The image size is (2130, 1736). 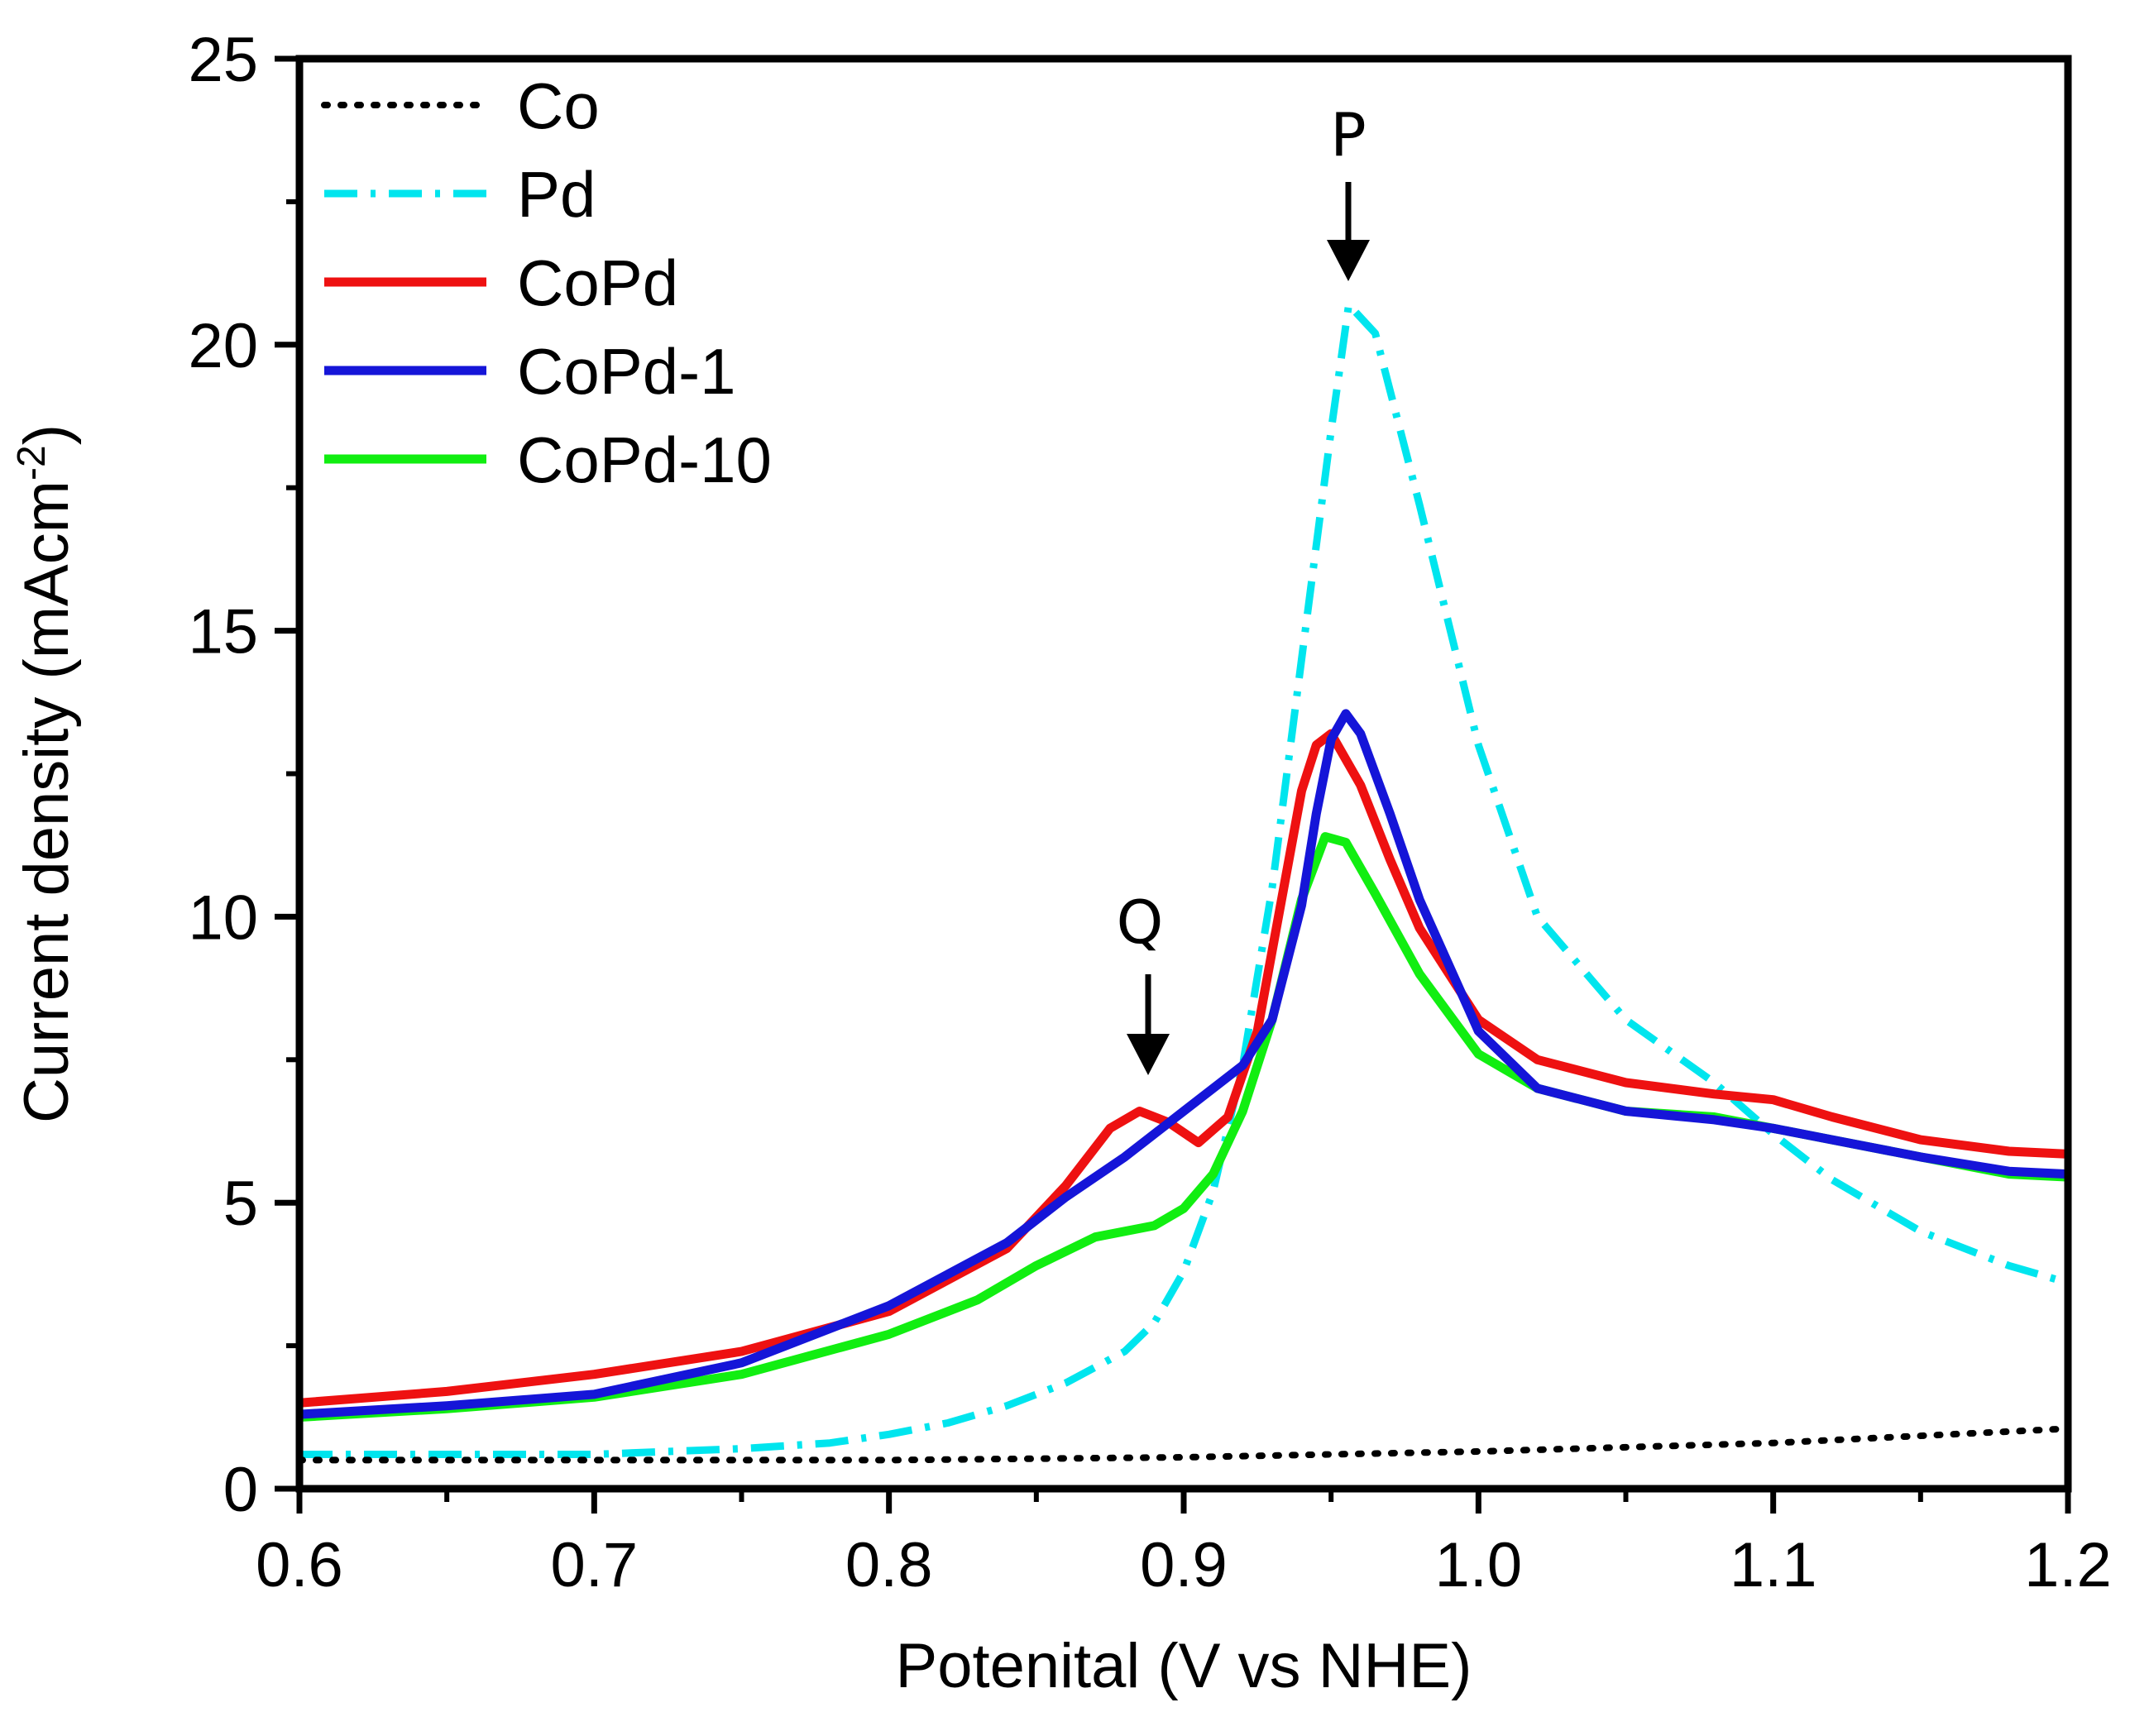 What do you see at coordinates (595, 1565) in the screenshot?
I see `x-tick-label: 0.7` at bounding box center [595, 1565].